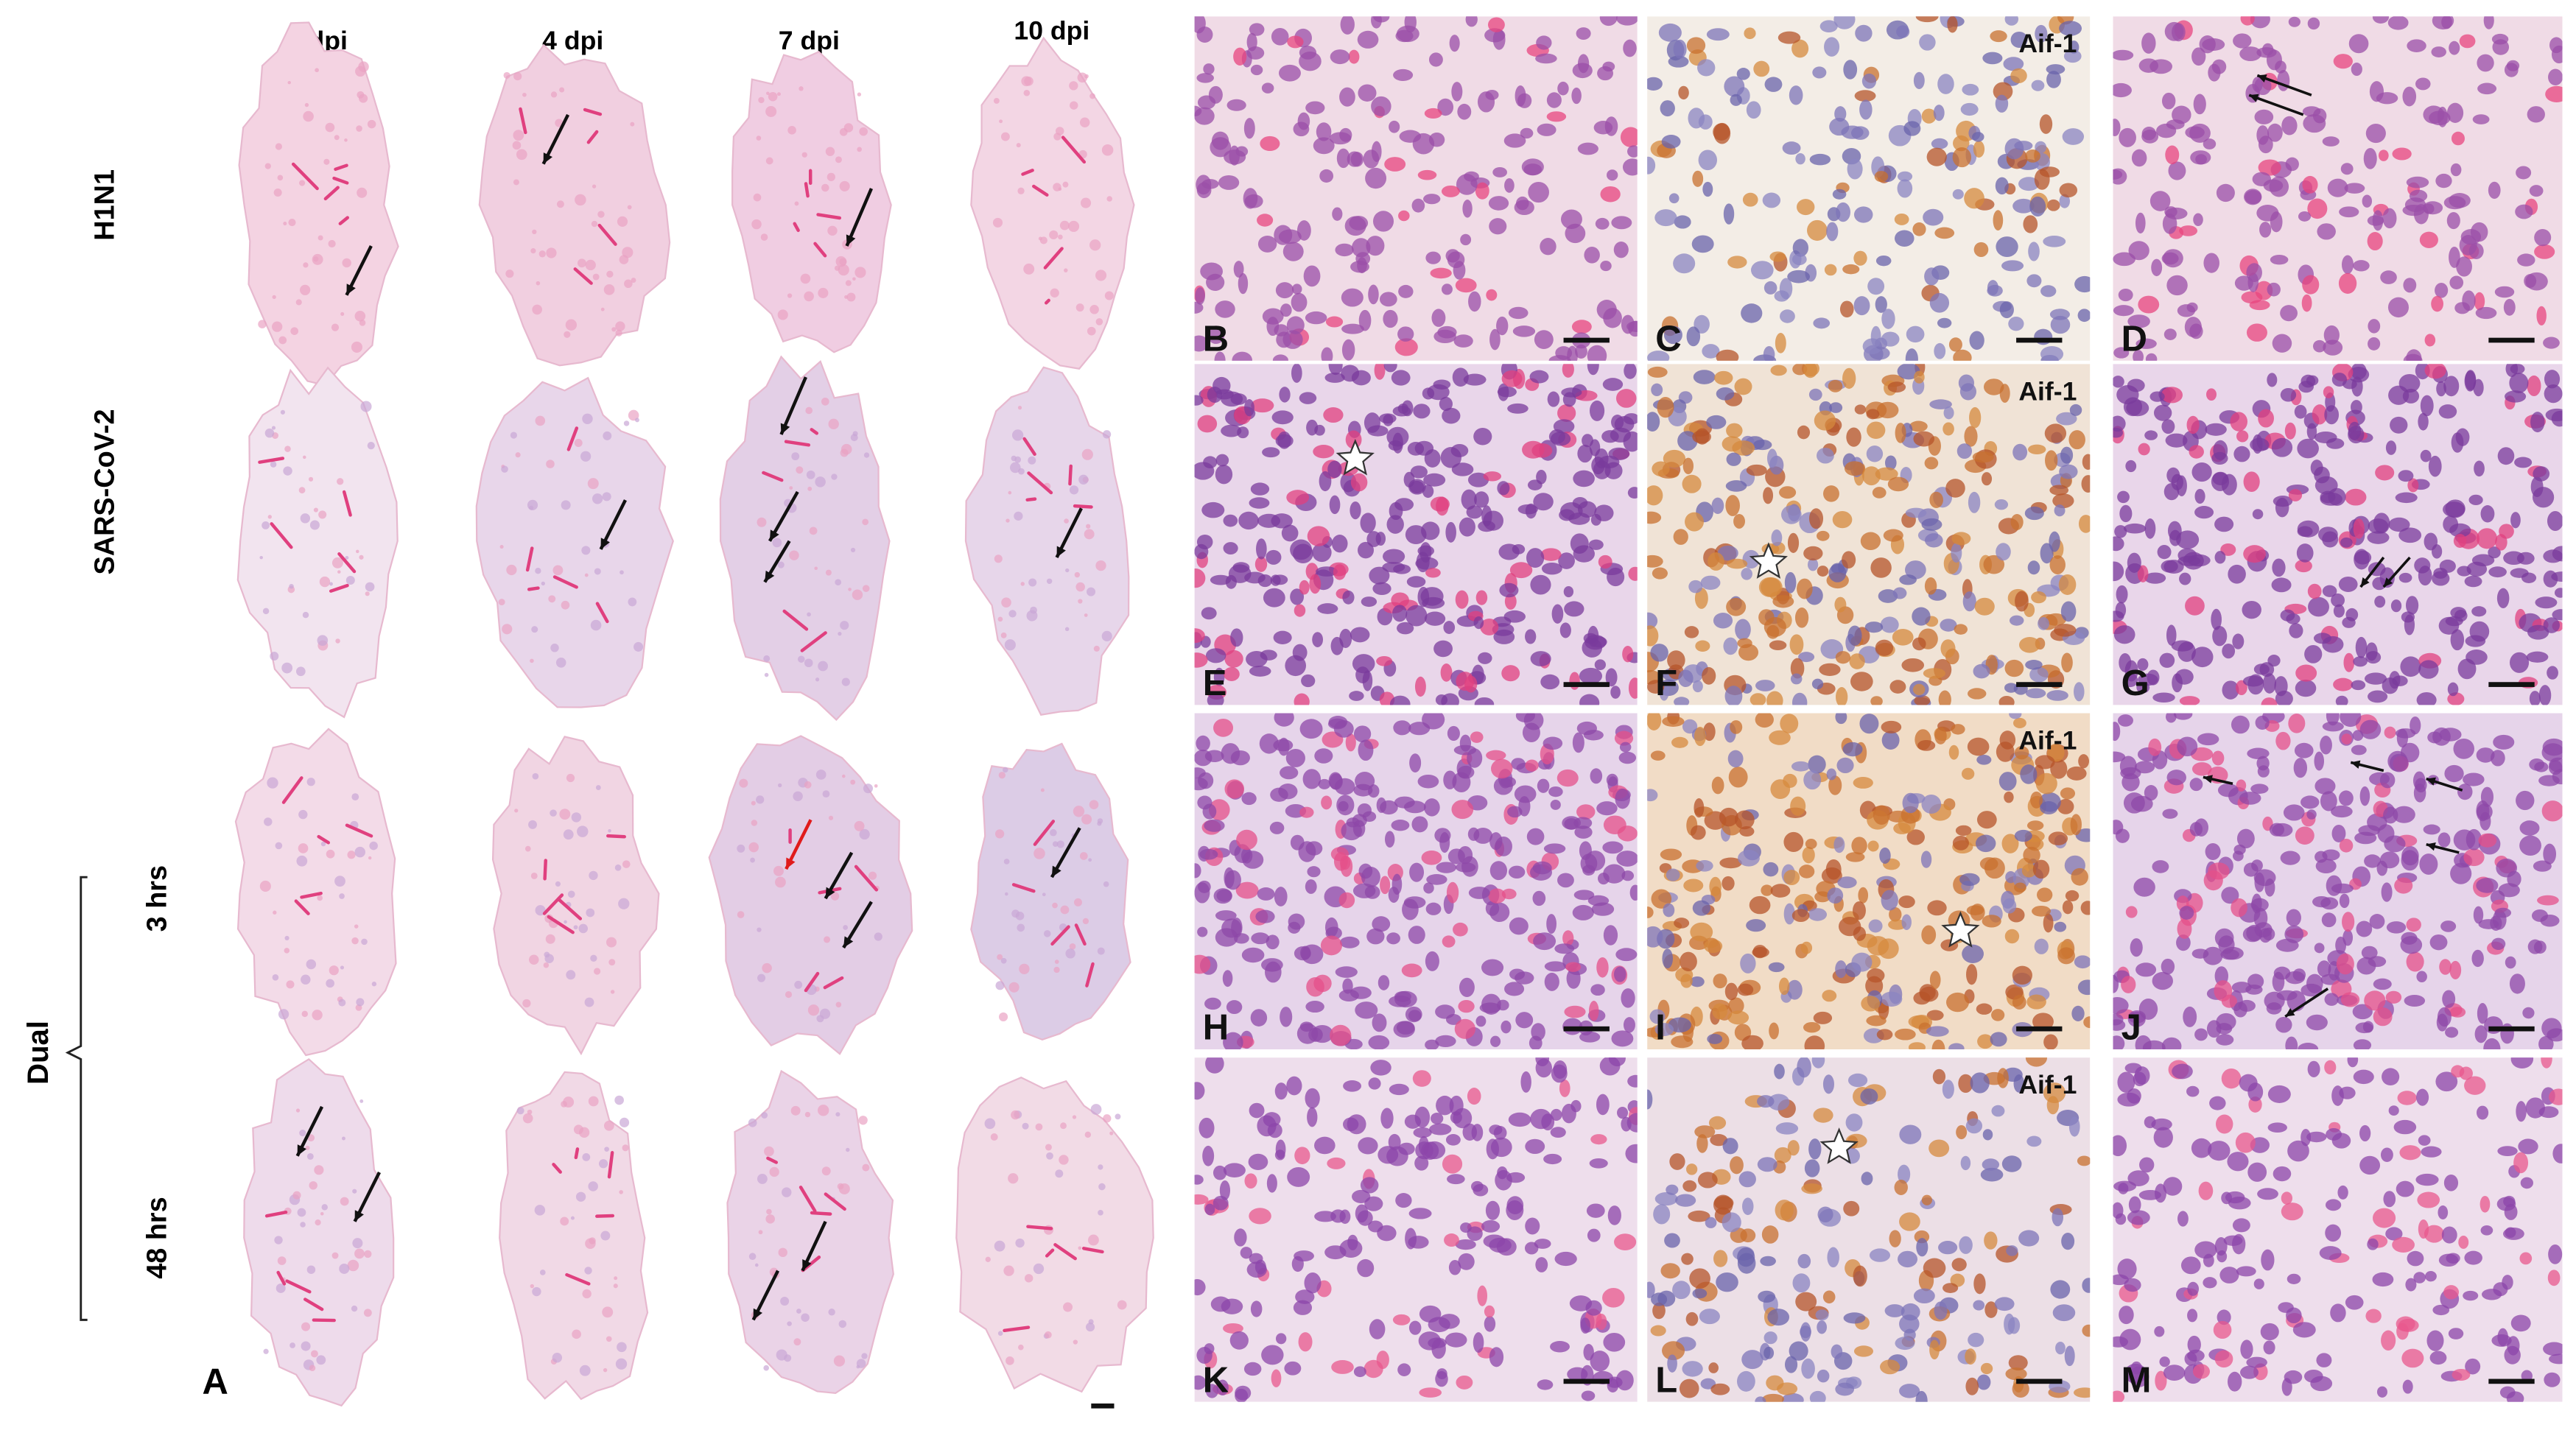  Describe the element at coordinates (1416, 881) in the screenshot. I see `histology-panel: H` at that location.